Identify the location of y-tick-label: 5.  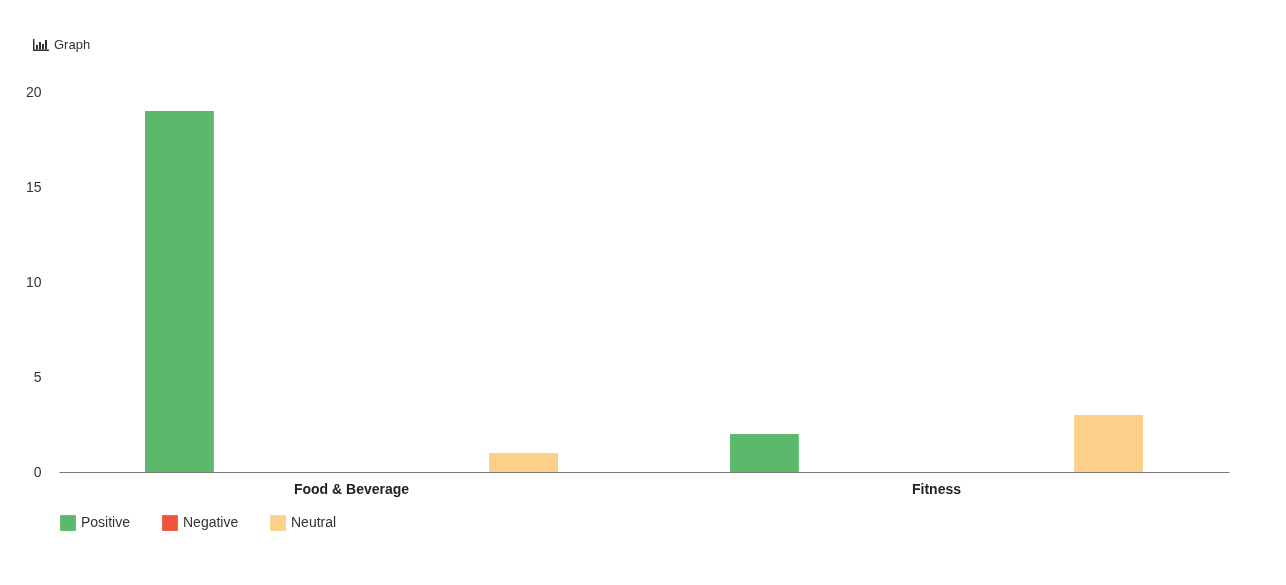
(37, 376).